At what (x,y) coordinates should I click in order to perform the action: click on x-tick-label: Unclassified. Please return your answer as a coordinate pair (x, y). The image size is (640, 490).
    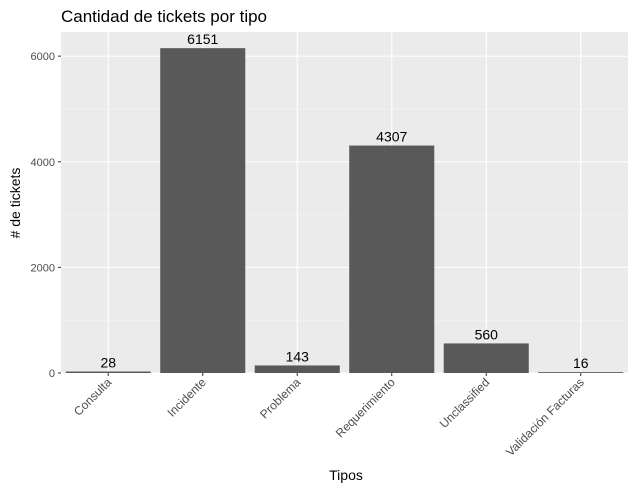
    Looking at the image, I should click on (465, 403).